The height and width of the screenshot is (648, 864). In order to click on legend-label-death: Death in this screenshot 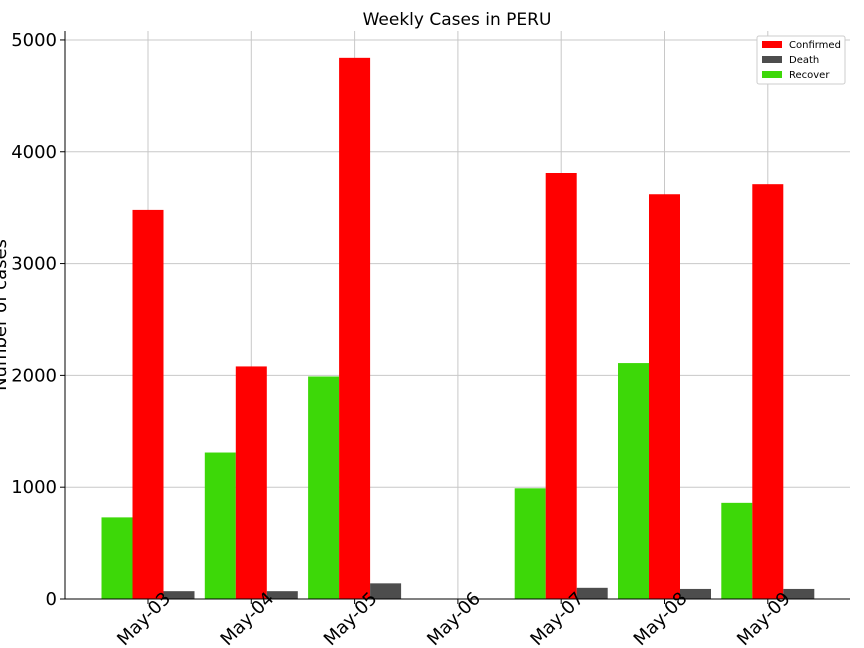, I will do `click(804, 60)`.